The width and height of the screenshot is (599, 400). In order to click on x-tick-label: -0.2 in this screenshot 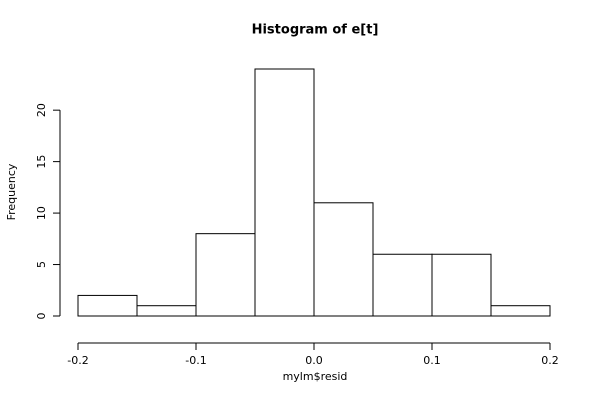, I will do `click(77, 360)`.